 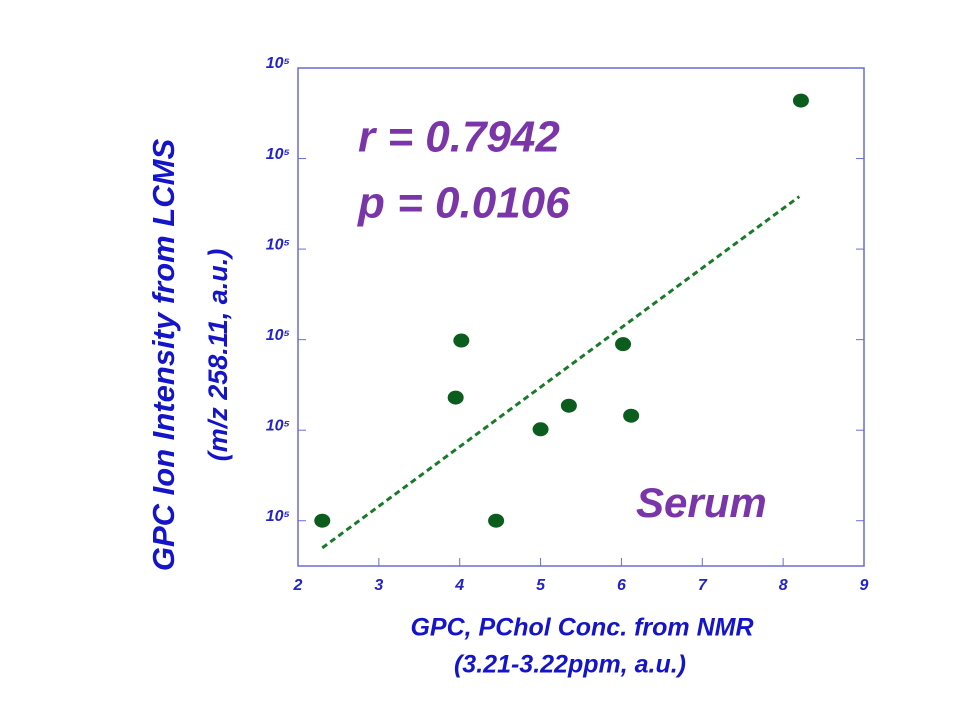 I want to click on x-tick-label: 8, so click(x=783, y=585).